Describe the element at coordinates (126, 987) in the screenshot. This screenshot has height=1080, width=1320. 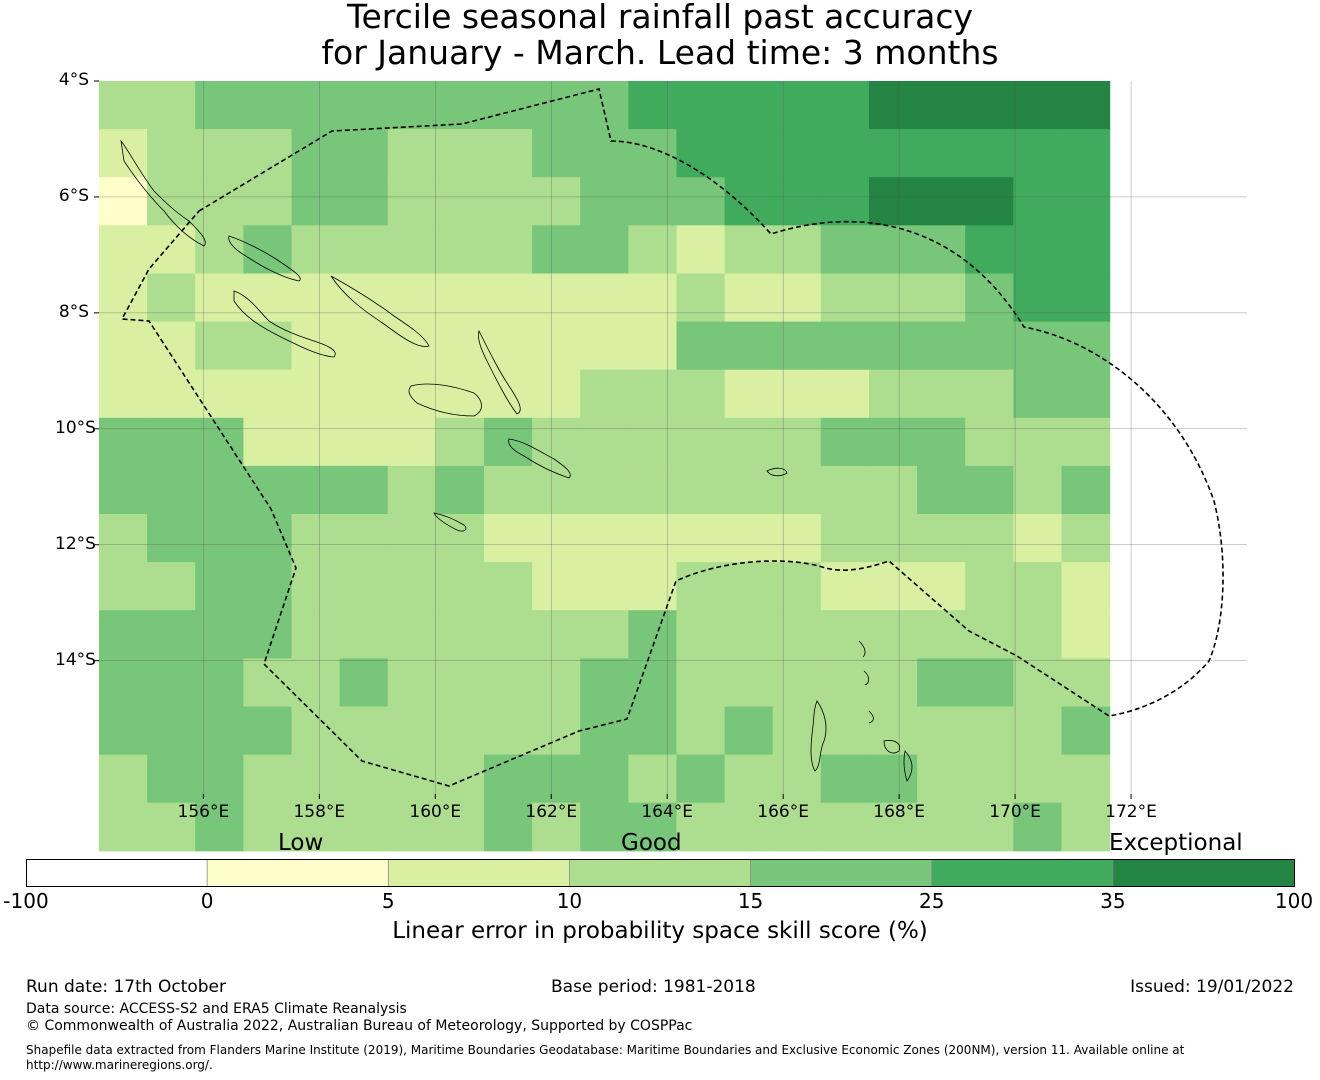
I see `run-date: Run date: 17th October` at that location.